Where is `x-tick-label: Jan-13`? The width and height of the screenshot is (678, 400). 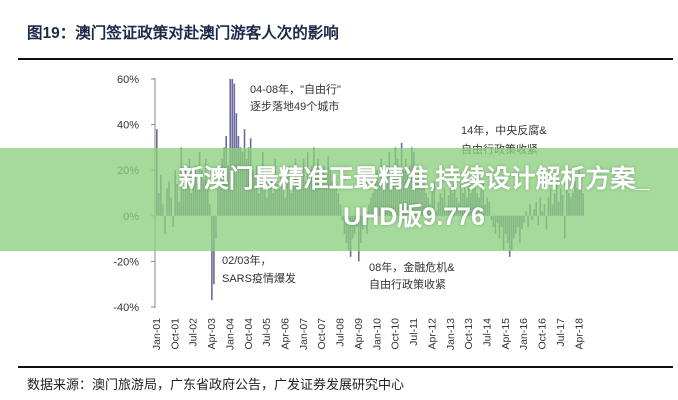 x-tick-label: Jan-13 is located at coordinates (451, 334).